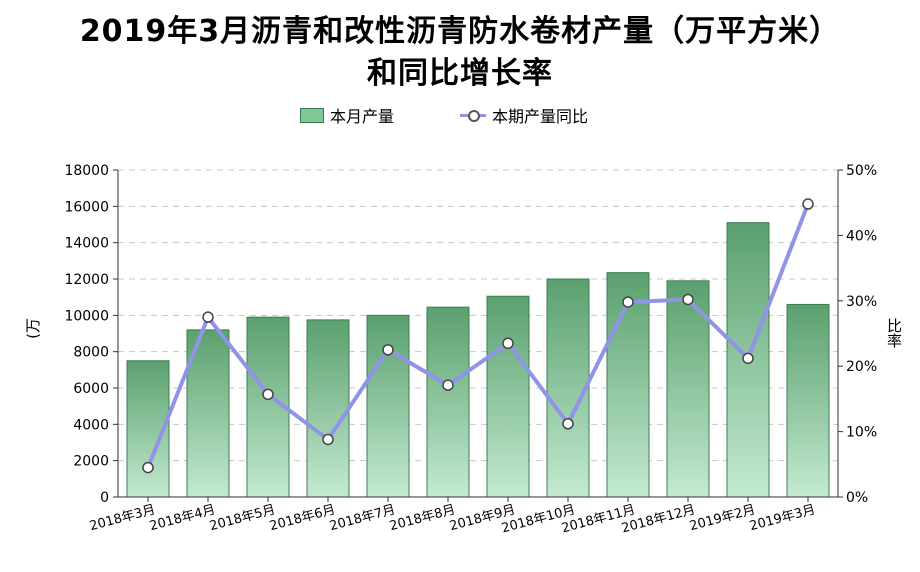 The width and height of the screenshot is (920, 572). I want to click on x-tick-label: 2018年5月, so click(242, 518).